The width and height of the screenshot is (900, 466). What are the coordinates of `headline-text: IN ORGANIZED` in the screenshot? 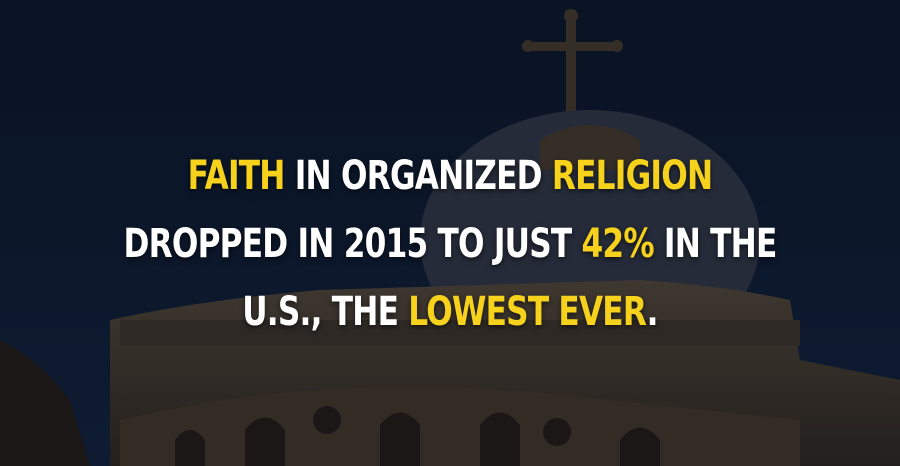 It's located at (418, 176).